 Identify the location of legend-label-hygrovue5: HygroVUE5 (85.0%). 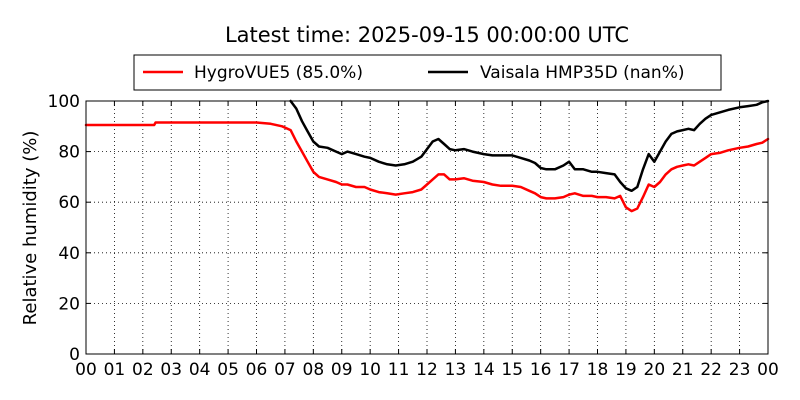
(278, 73).